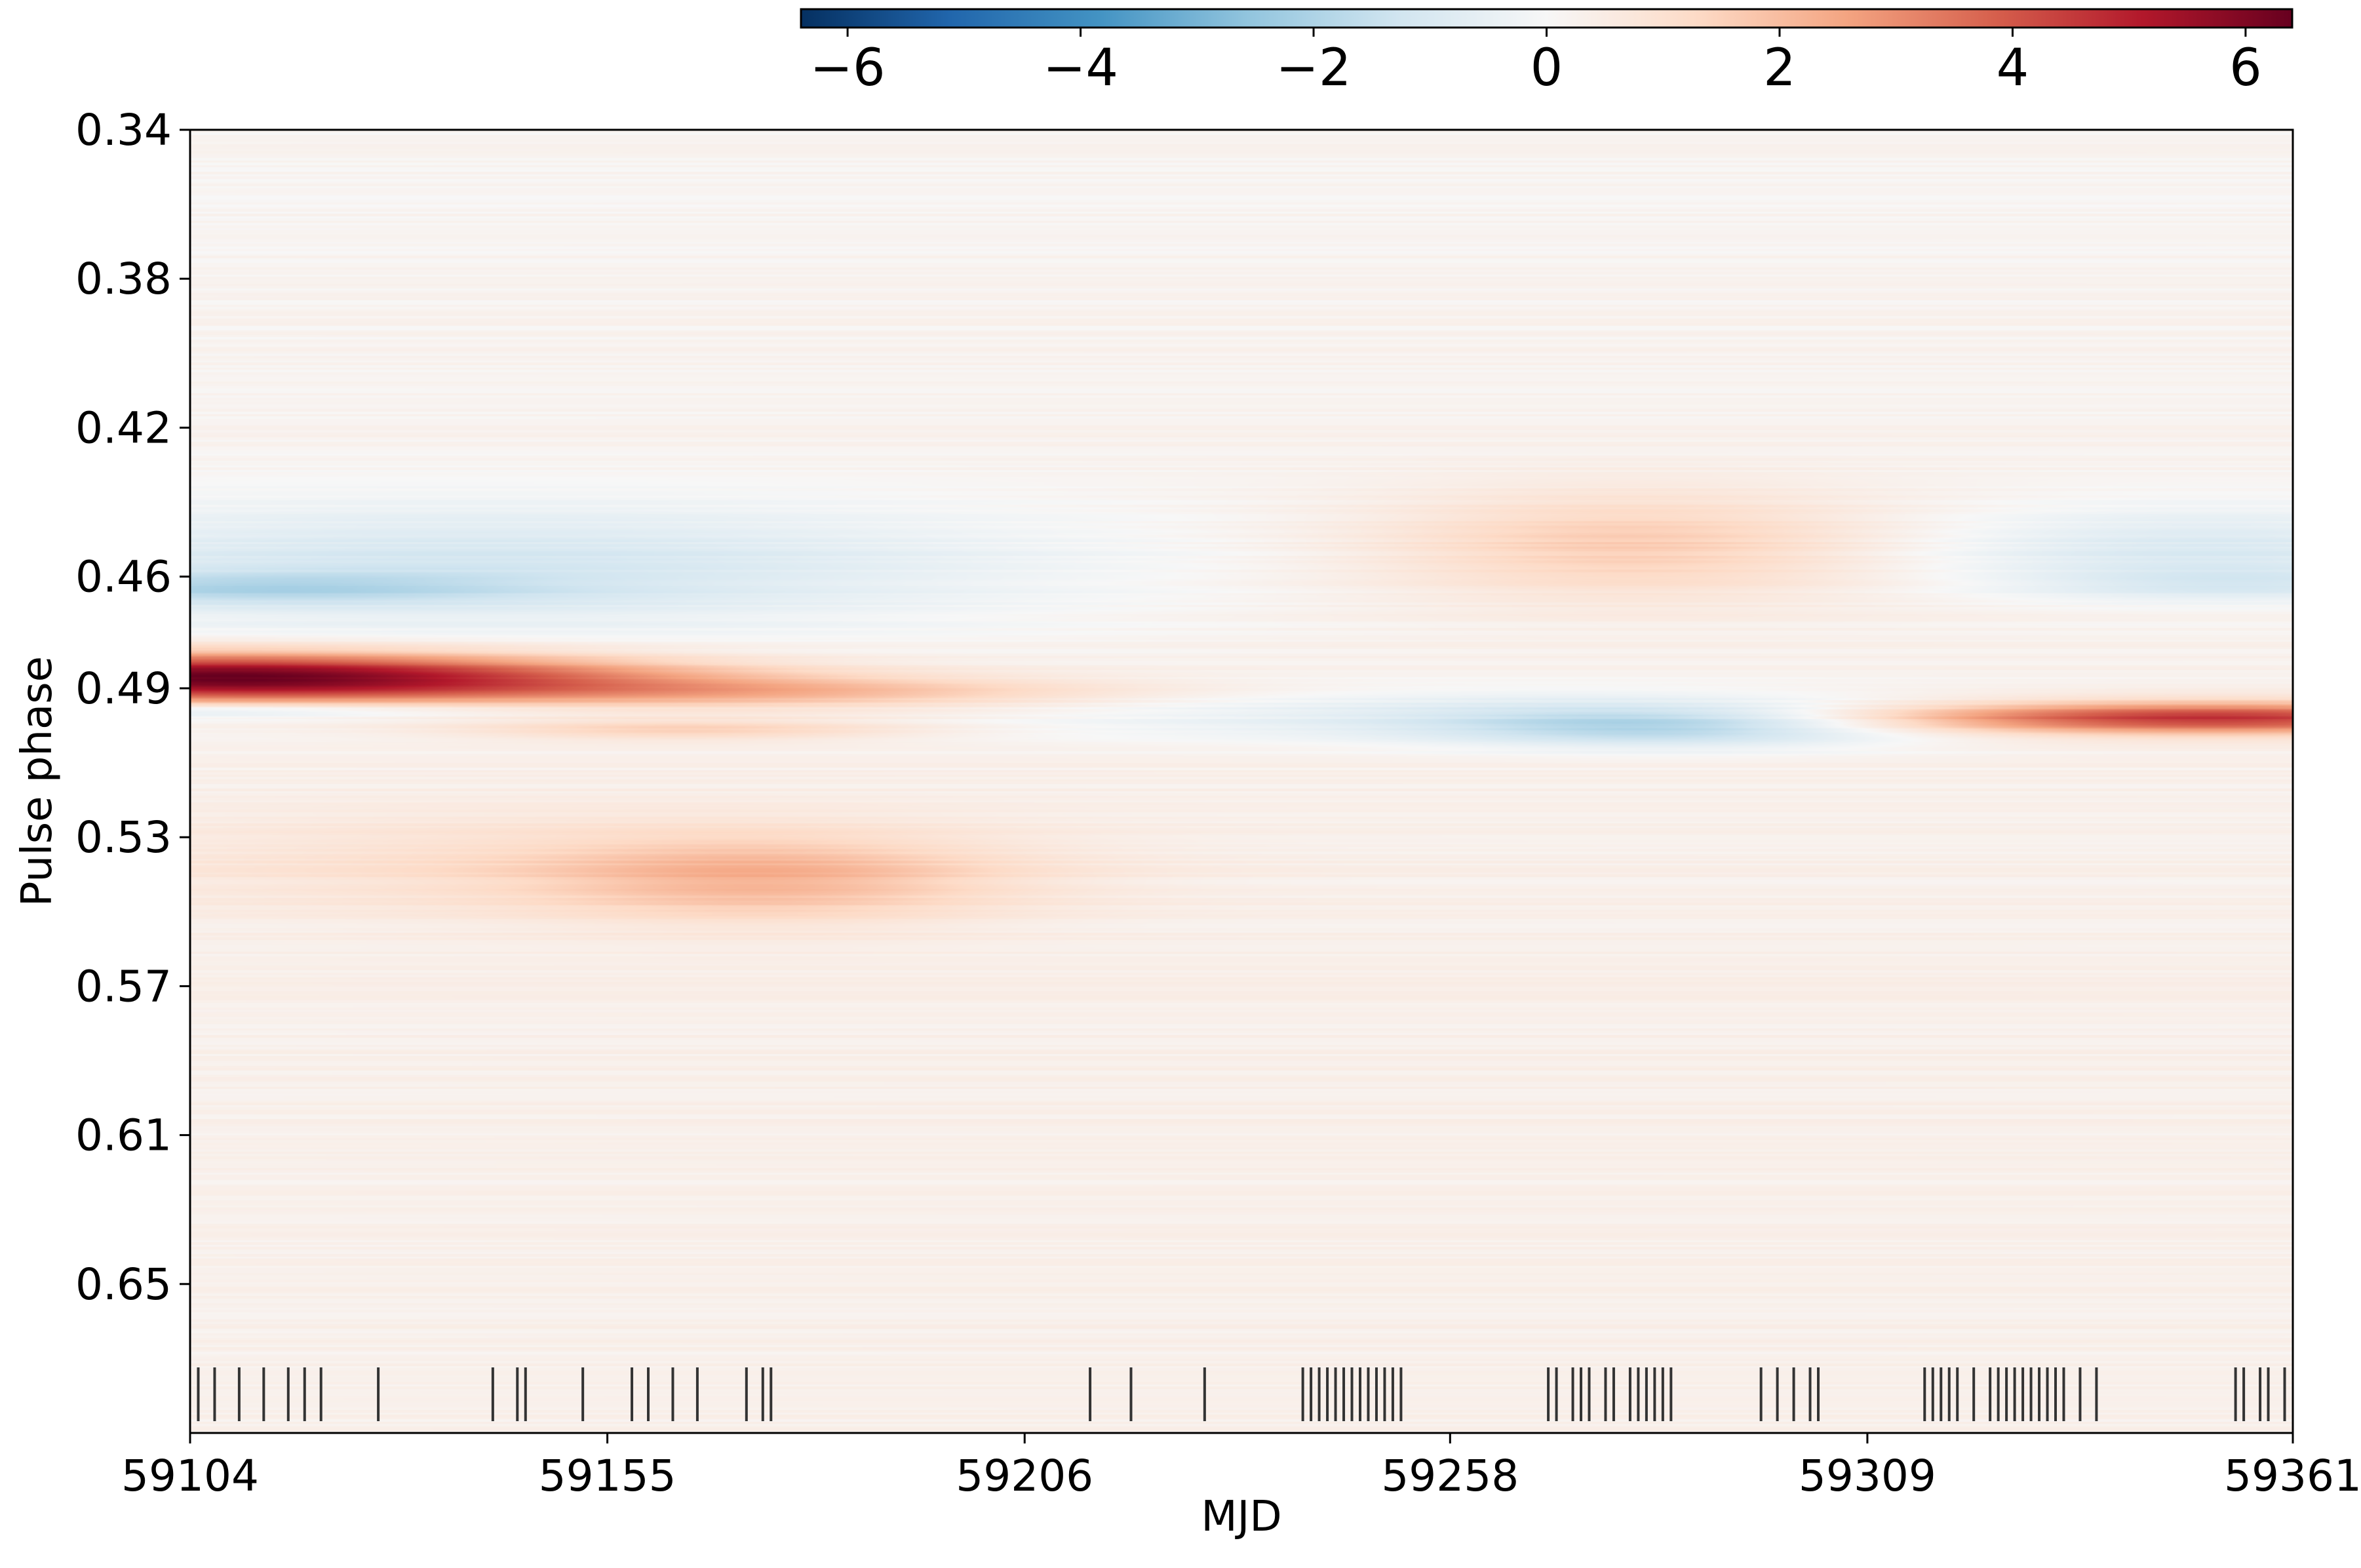 This screenshot has width=2361, height=1568. Describe the element at coordinates (123, 427) in the screenshot. I see `y-tick-label: 0.42` at that location.